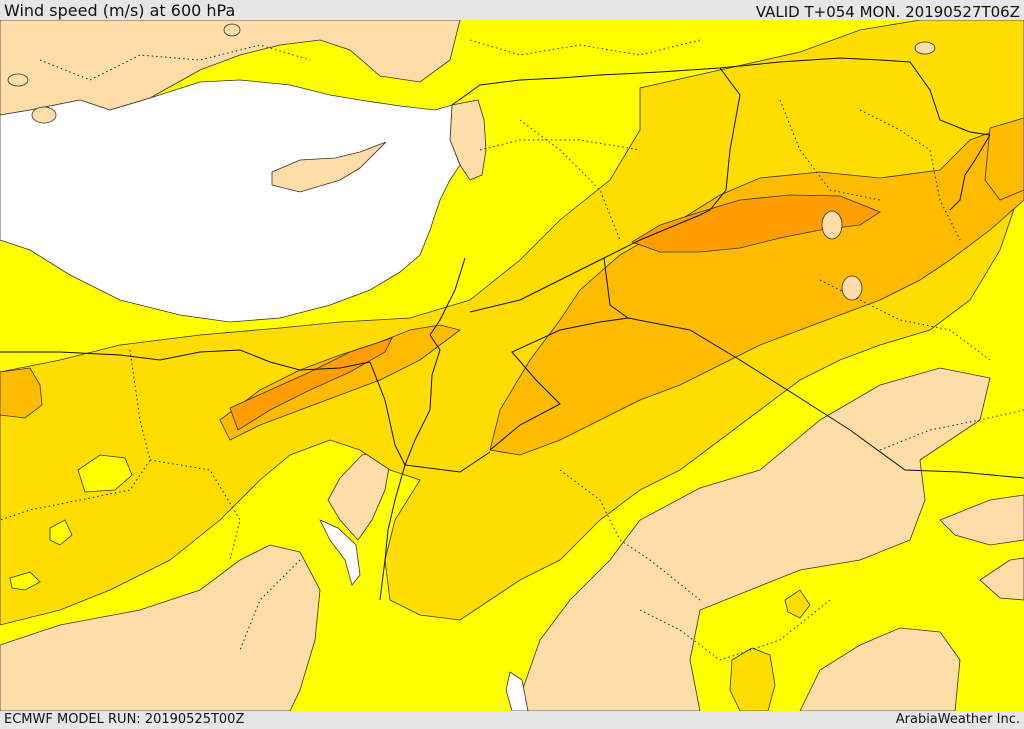  I want to click on gold-south, so click(752, 679).